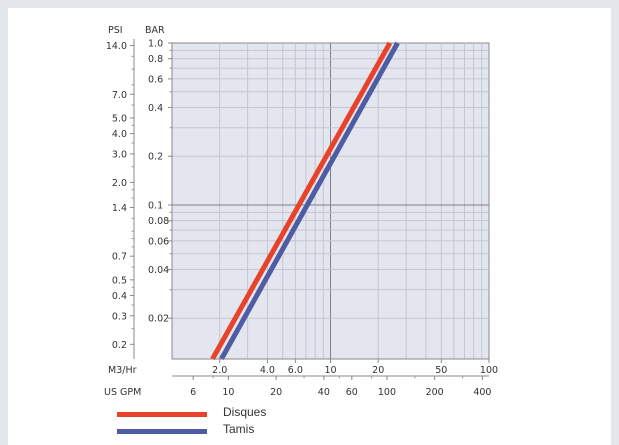  I want to click on bar-tick-label: 0.04, so click(158, 270).